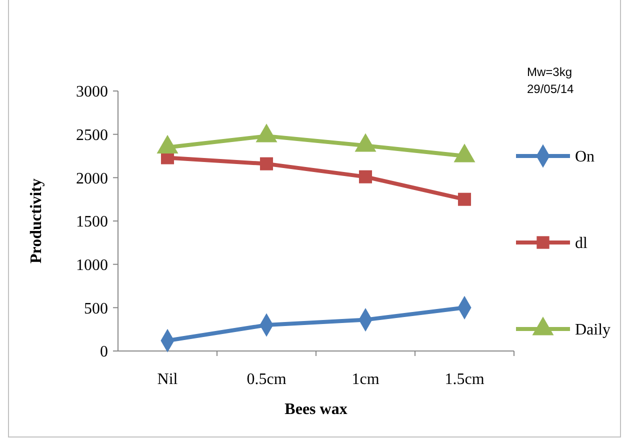 Image resolution: width=628 pixels, height=439 pixels. What do you see at coordinates (366, 379) in the screenshot?
I see `x-tick-label: 1cm` at bounding box center [366, 379].